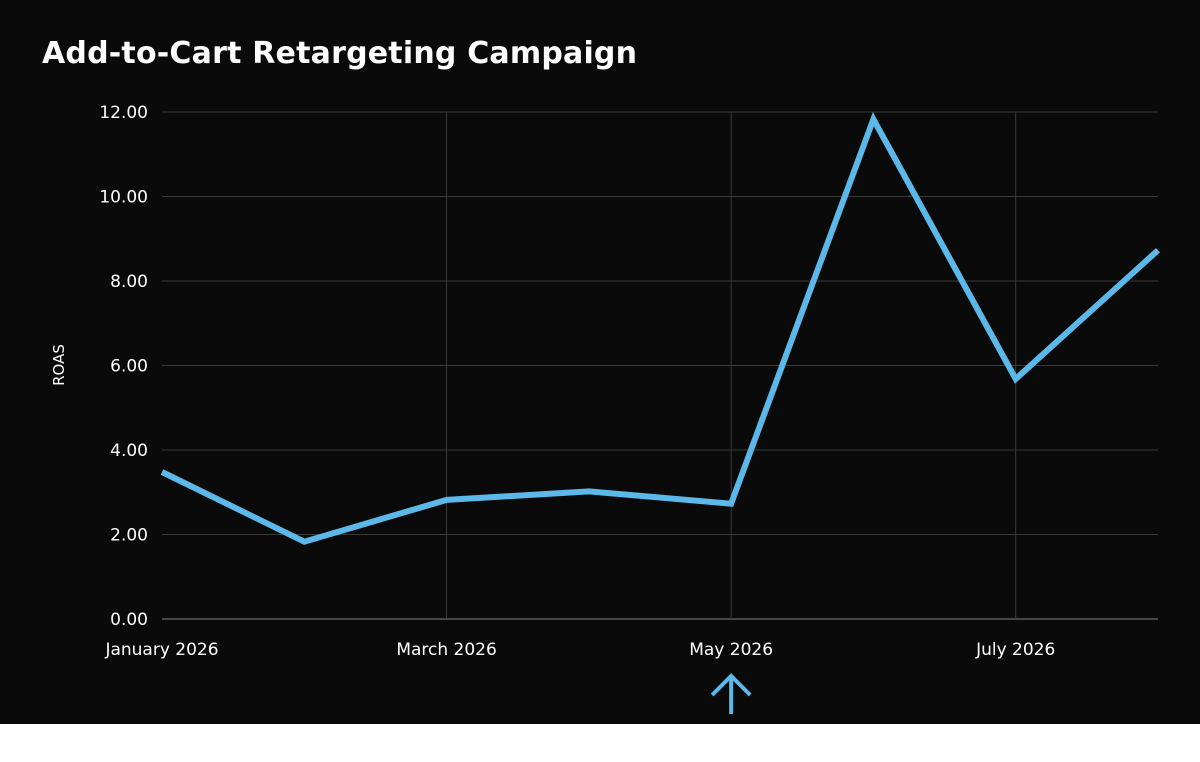 This screenshot has width=1200, height=762. What do you see at coordinates (129, 620) in the screenshot?
I see `y-tick-label: 0.00` at bounding box center [129, 620].